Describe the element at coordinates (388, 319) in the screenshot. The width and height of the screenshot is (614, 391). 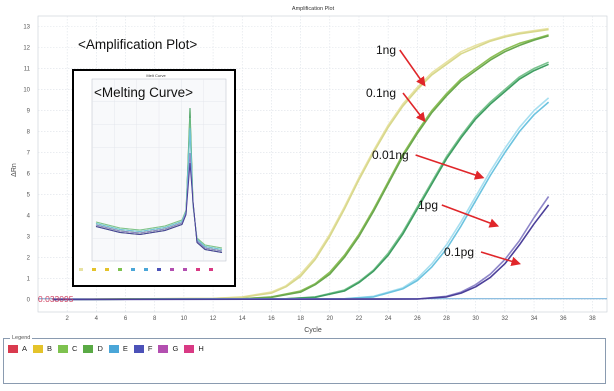
I see `x-tick-label: 24` at that location.